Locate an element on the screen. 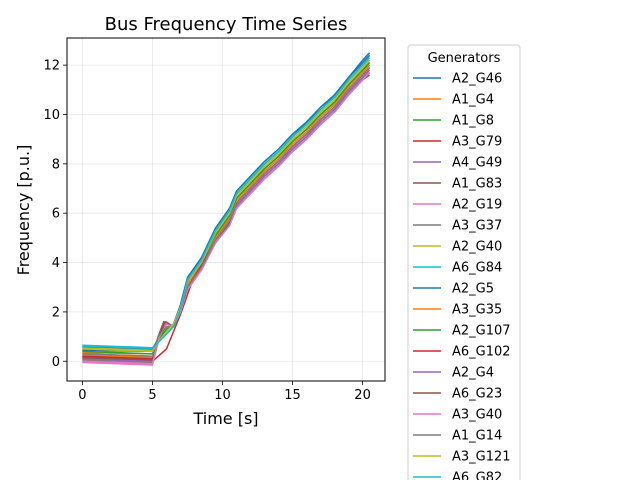 This screenshot has height=480, width=640. y-tick-label: 0 is located at coordinates (56, 362).